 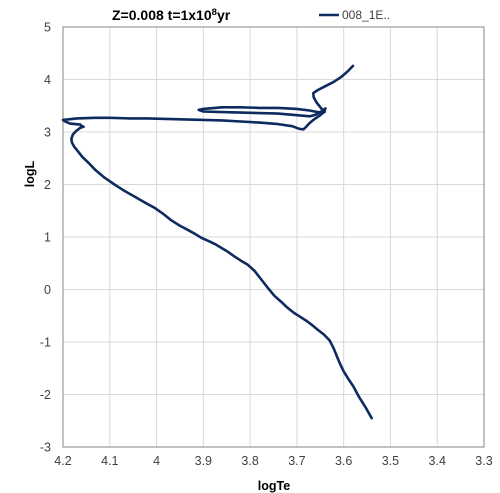 What do you see at coordinates (273, 461) in the screenshot?
I see `x-tick-labels: 4.2 4.1 4 3.9 3.8 3.7 3.6 3.5 3.4 3.3` at bounding box center [273, 461].